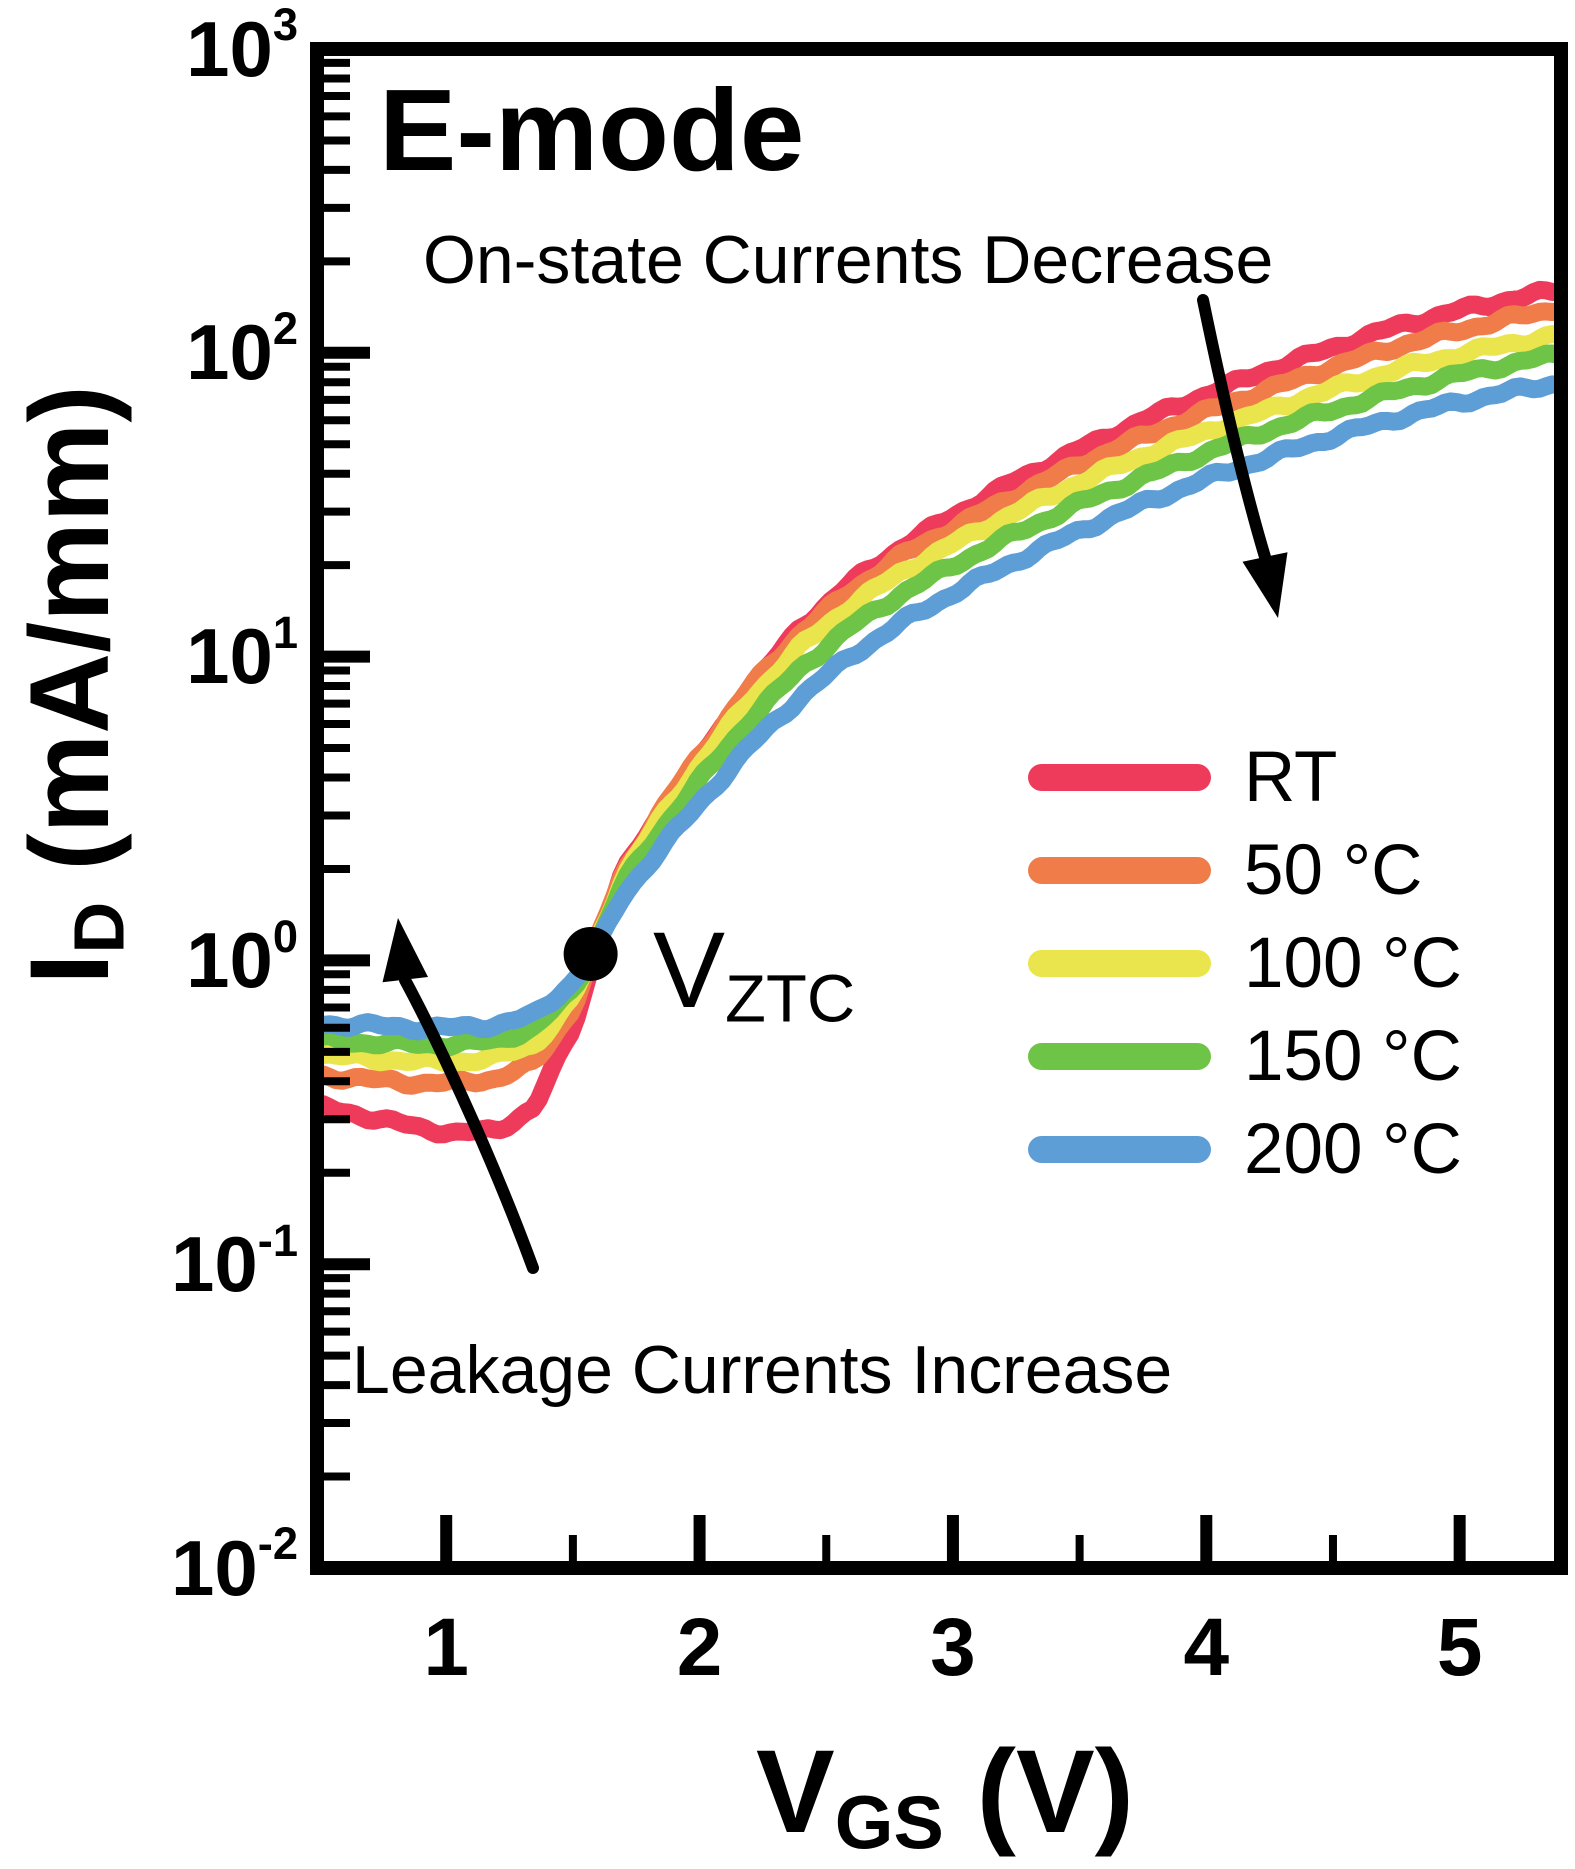 The height and width of the screenshot is (1869, 1575). I want to click on legend-row: 200 °C, so click(1245, 1149).